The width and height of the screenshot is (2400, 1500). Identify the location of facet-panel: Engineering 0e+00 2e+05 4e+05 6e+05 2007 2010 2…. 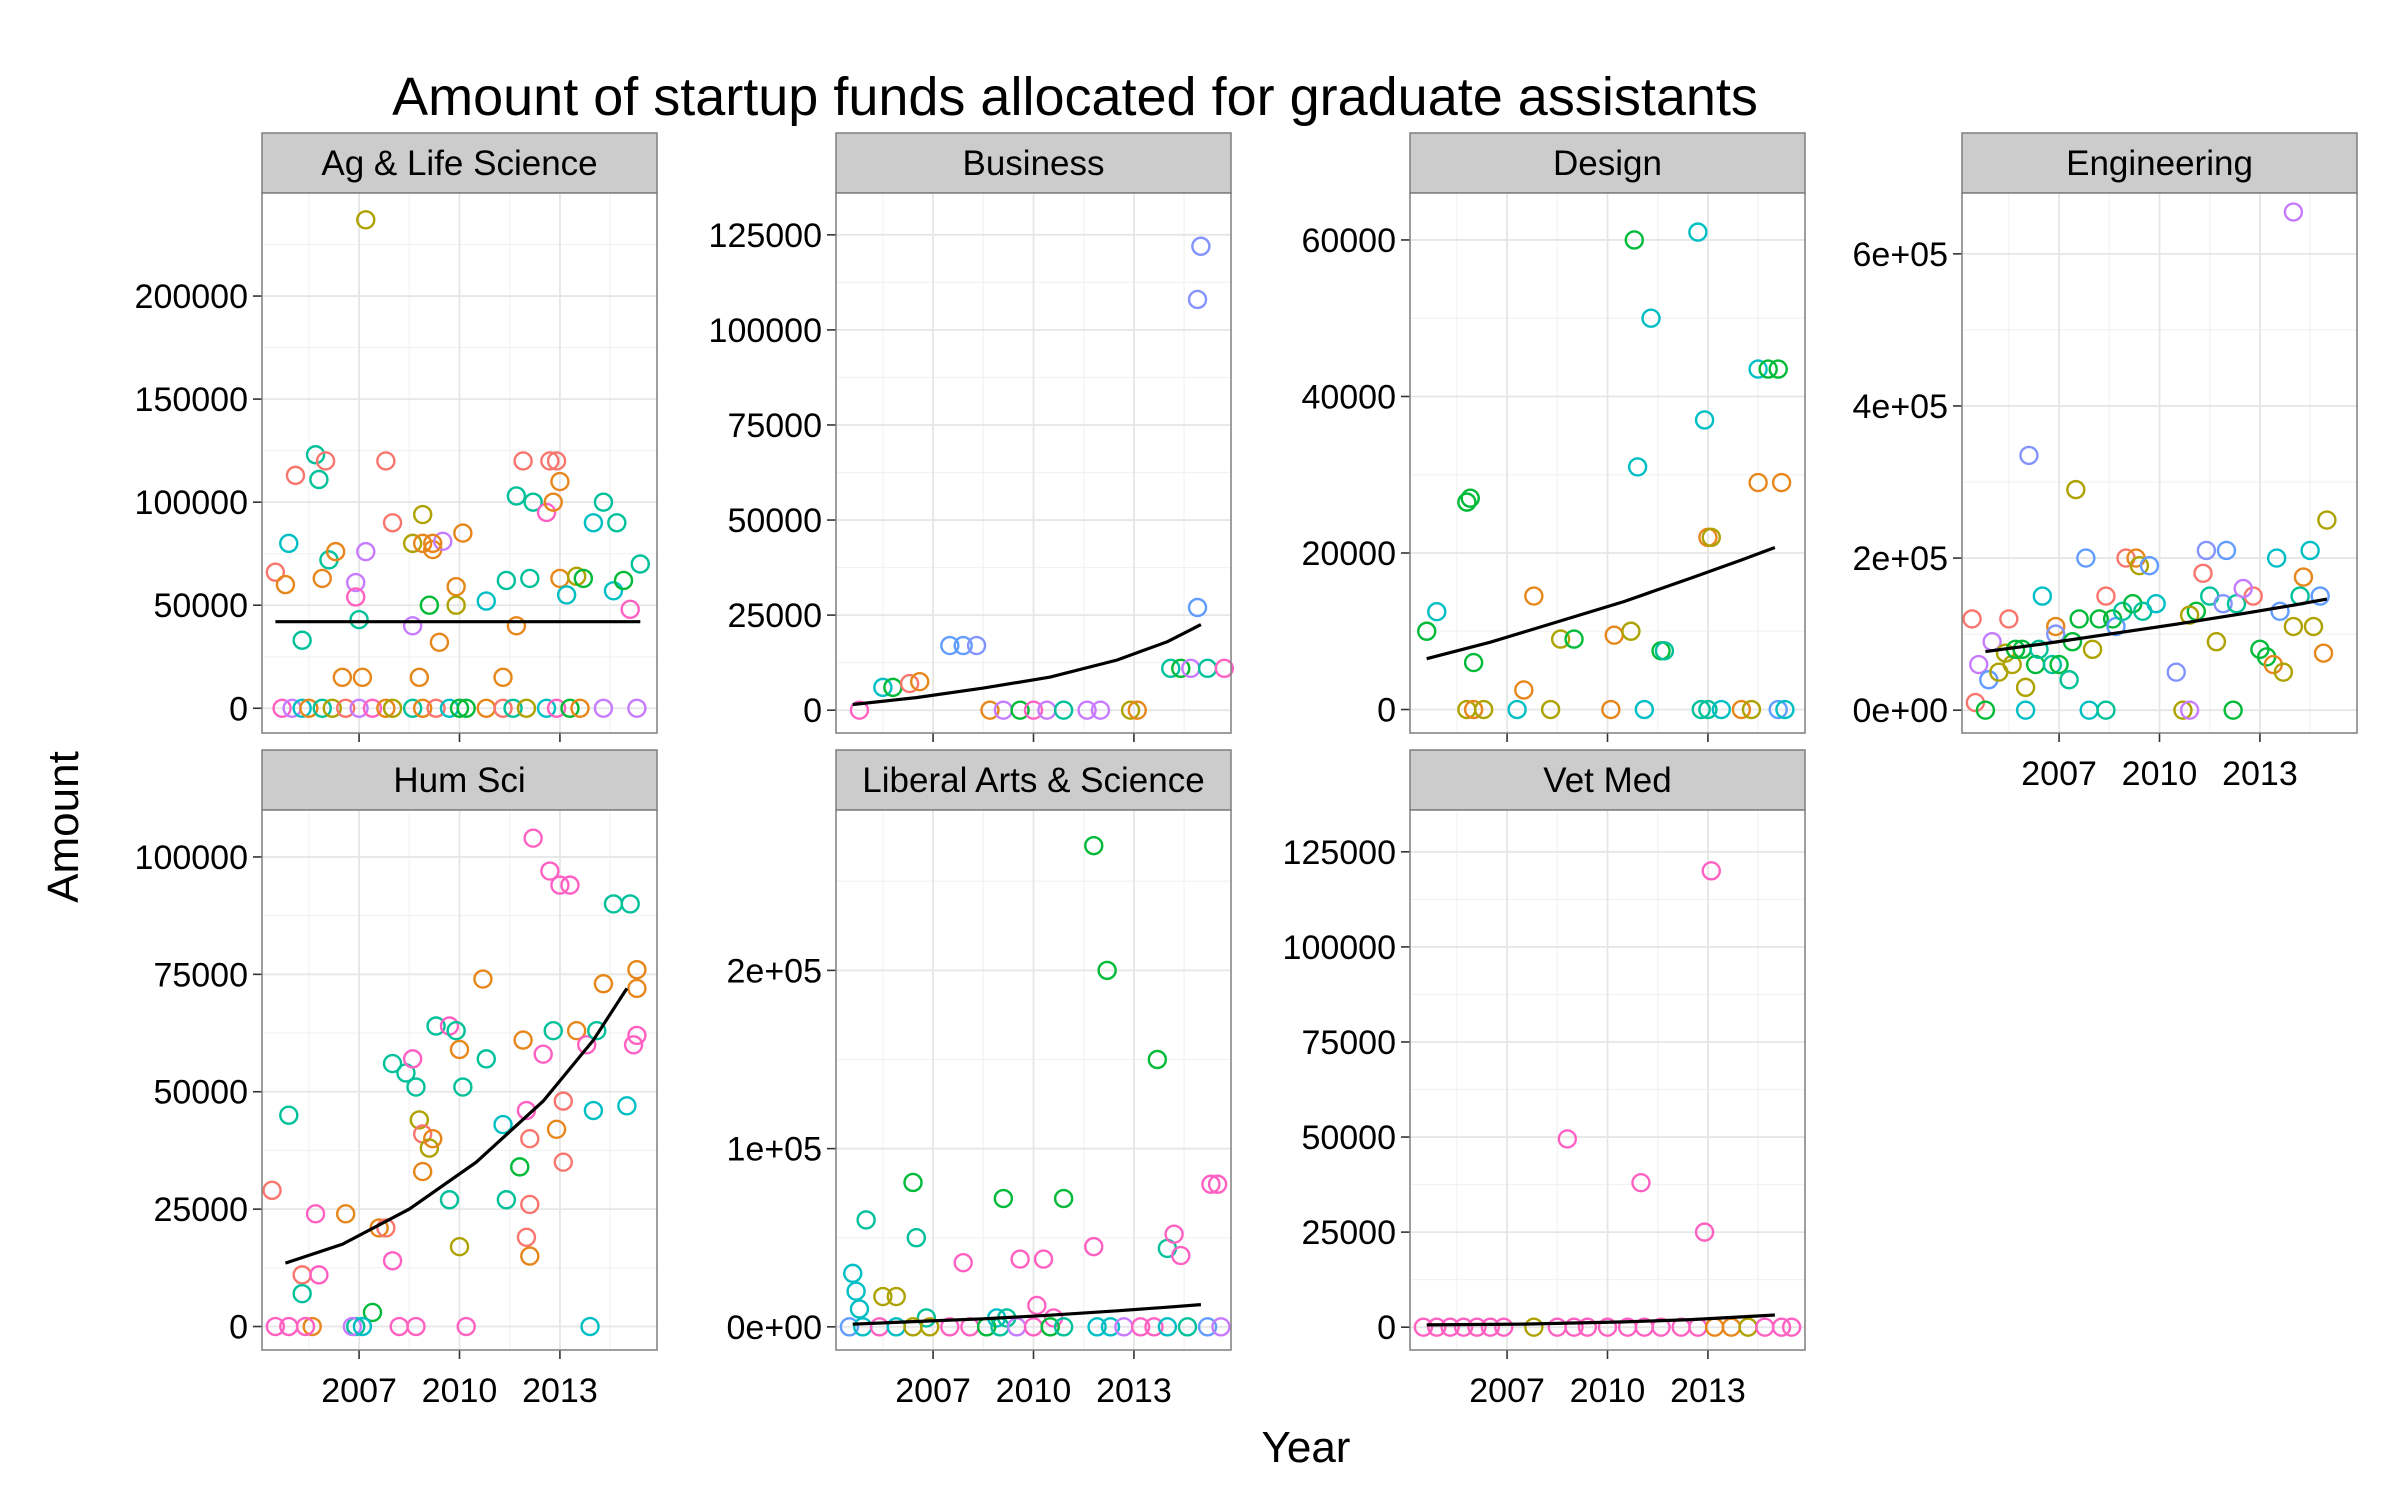
(2105, 462).